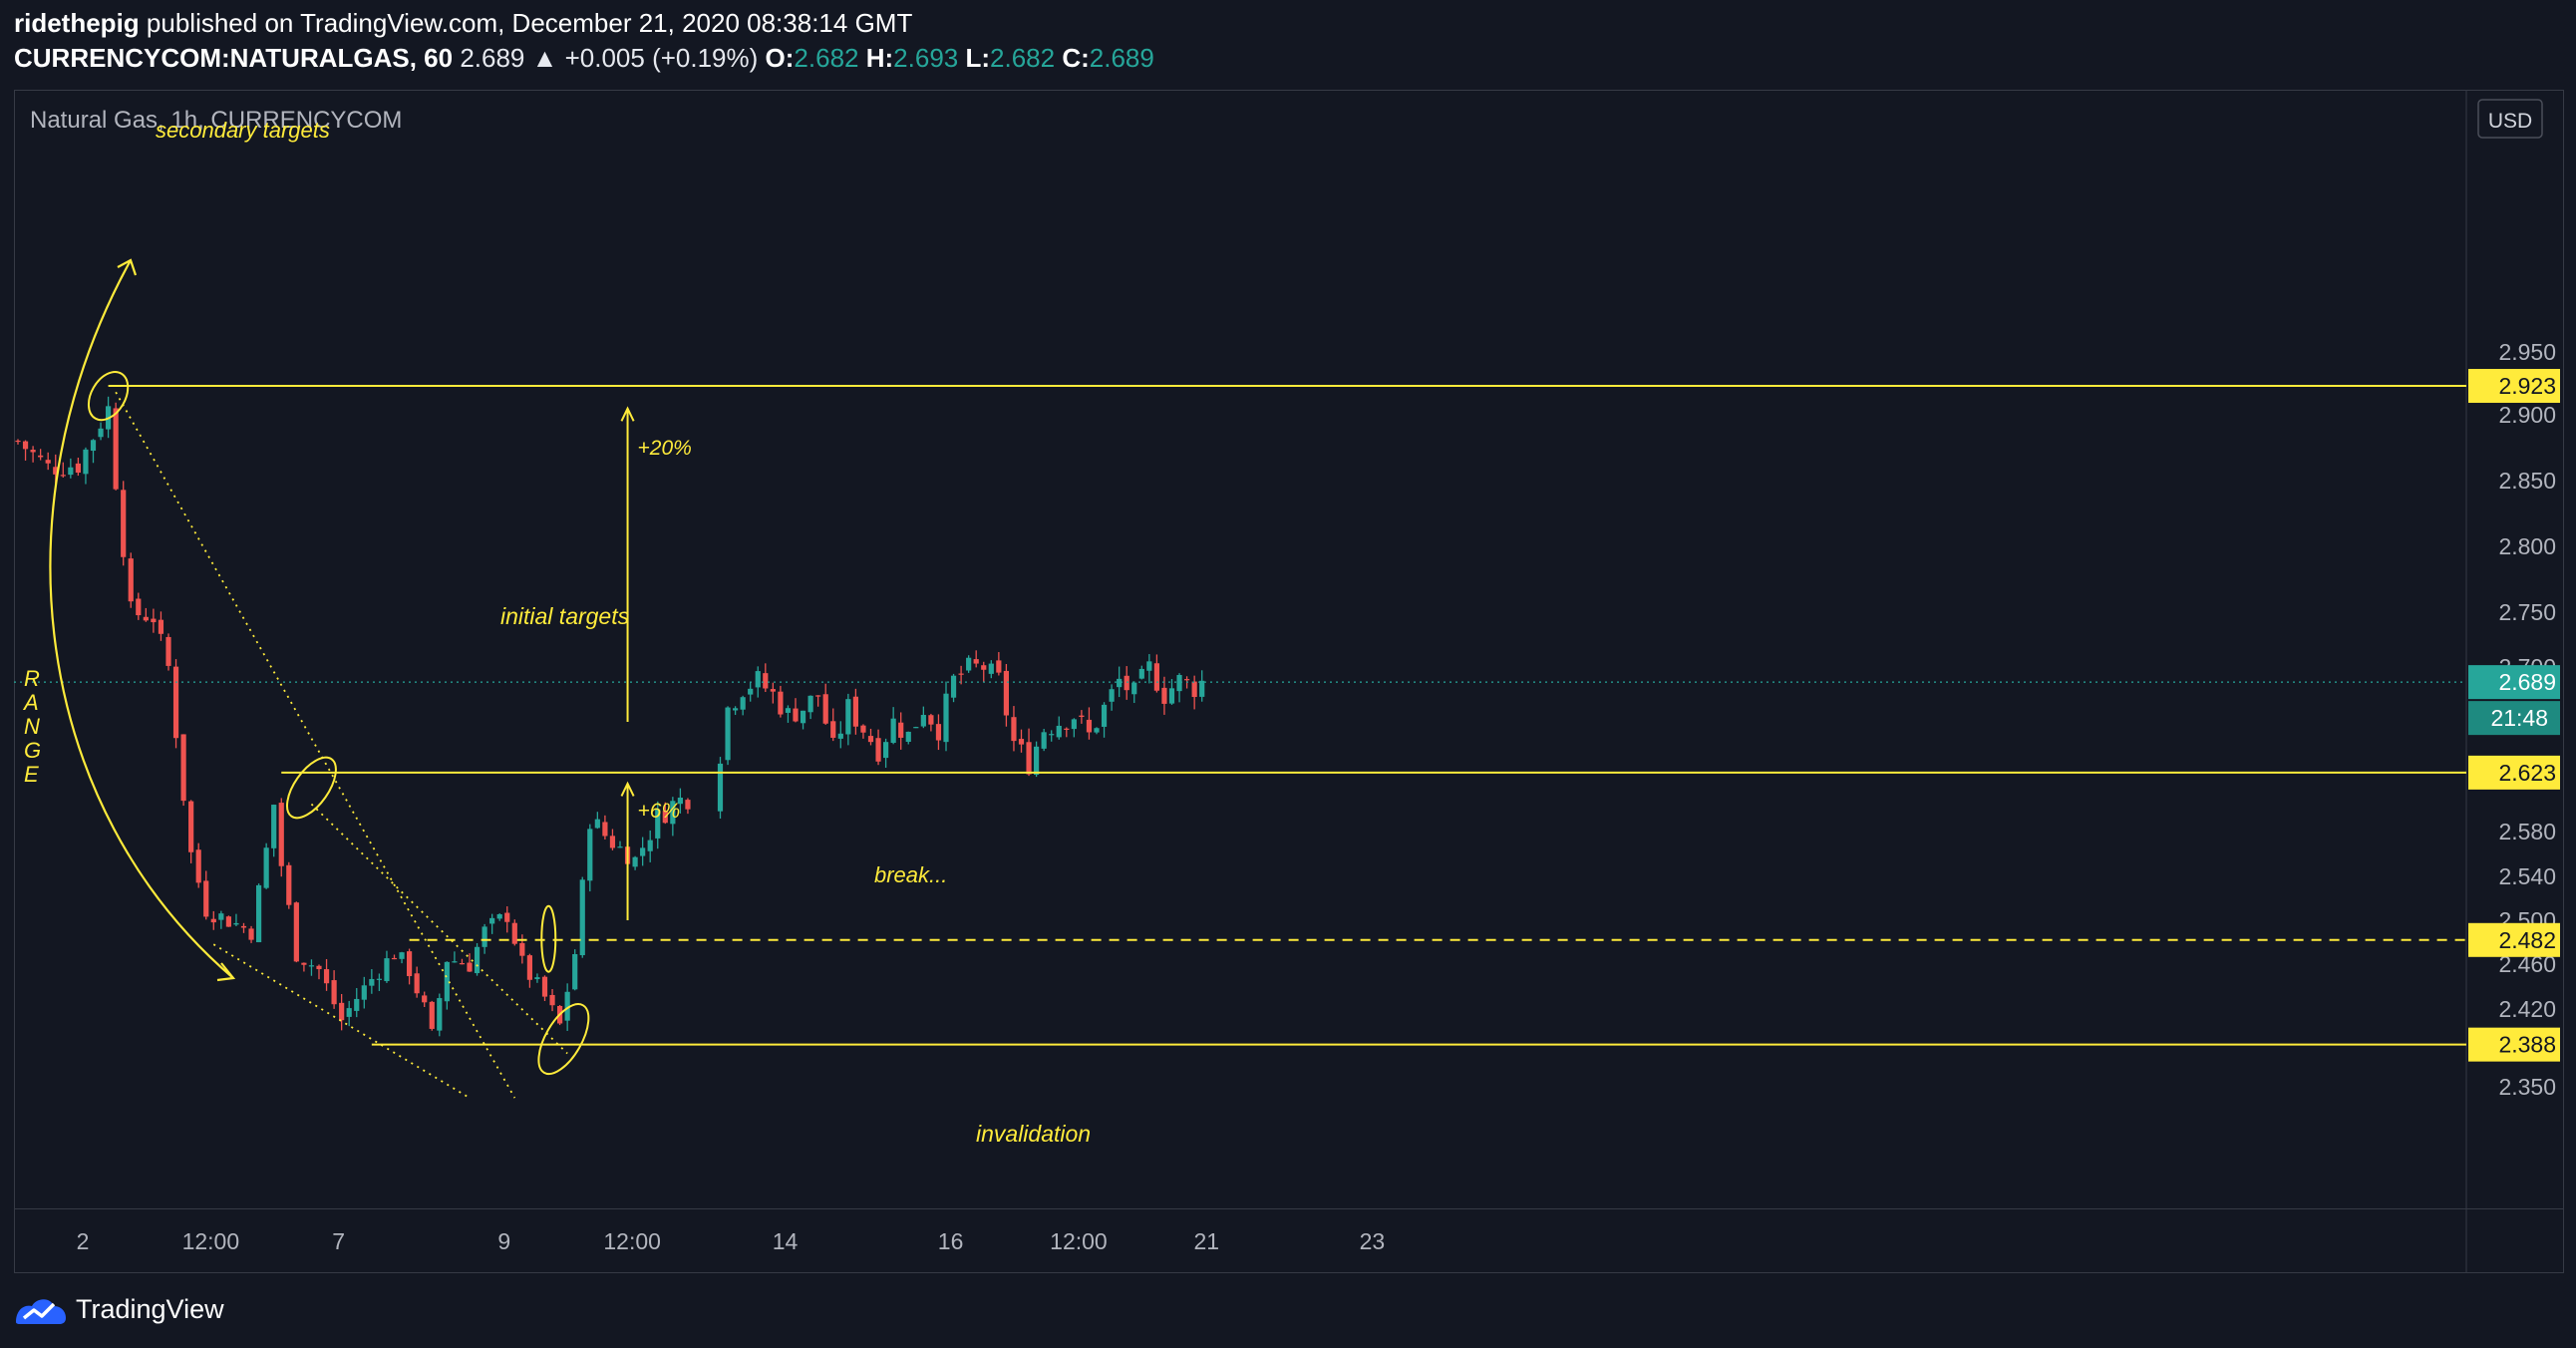 The image size is (2576, 1348). I want to click on price-label-box, so click(2514, 772).